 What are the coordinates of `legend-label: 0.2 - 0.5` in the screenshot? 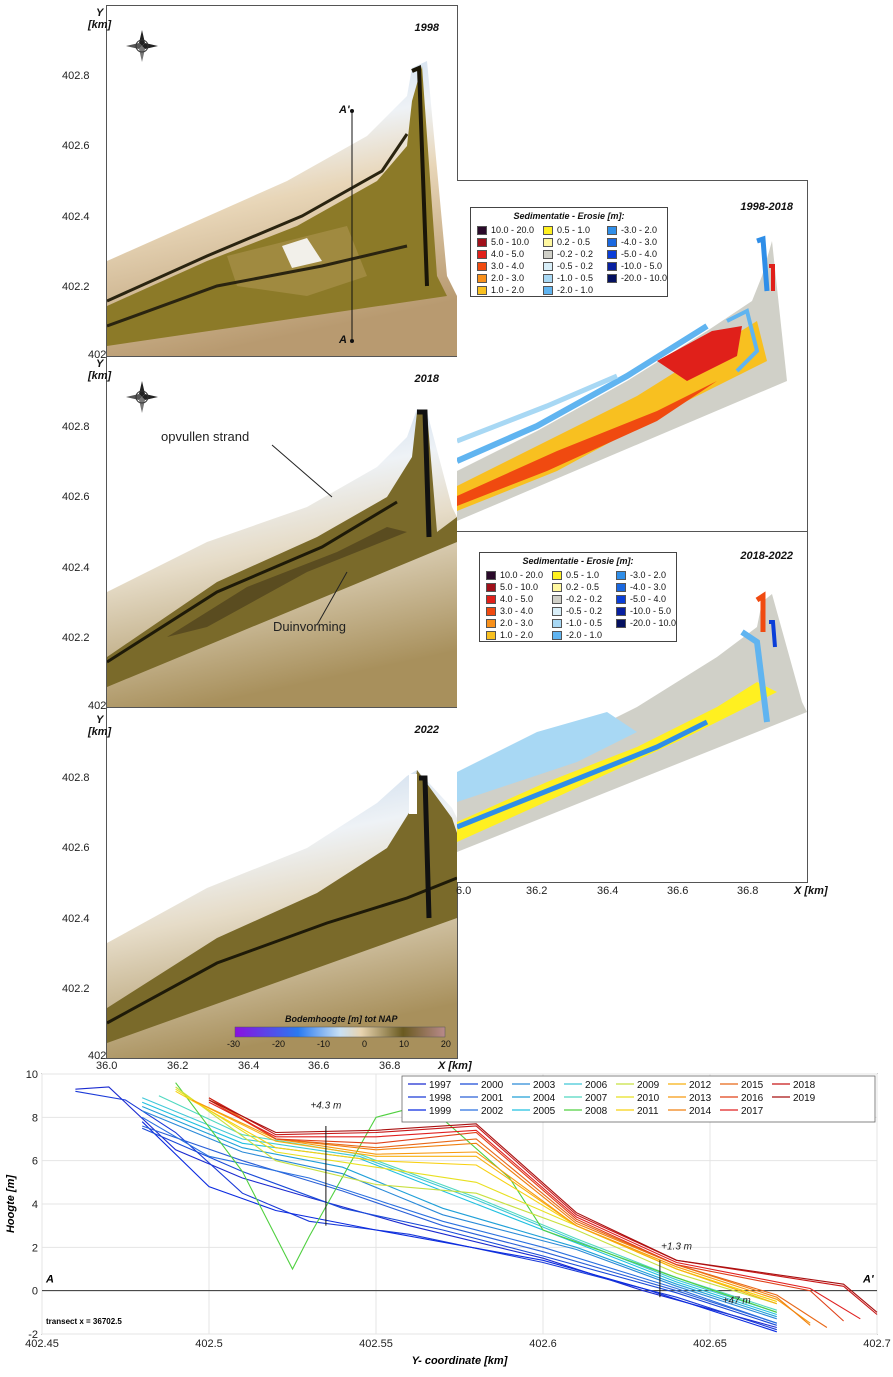 It's located at (583, 587).